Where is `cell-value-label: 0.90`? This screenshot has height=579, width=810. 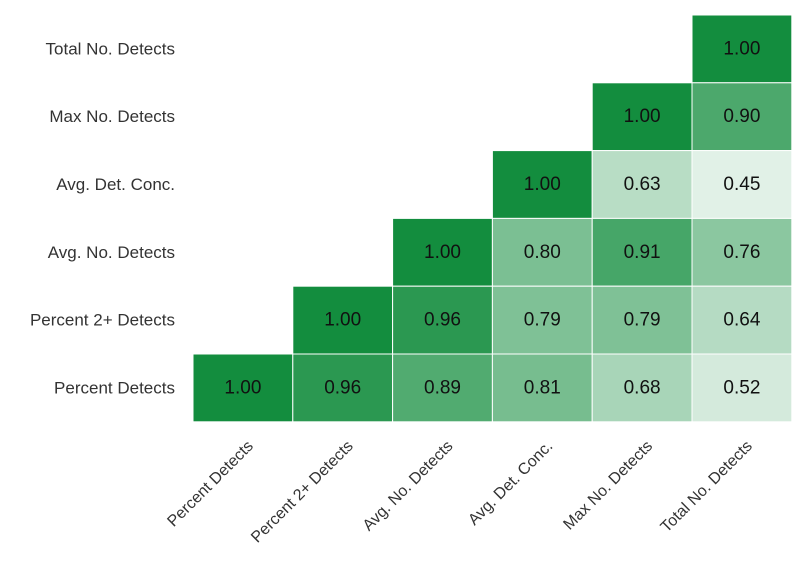
cell-value-label: 0.90 is located at coordinates (741, 116).